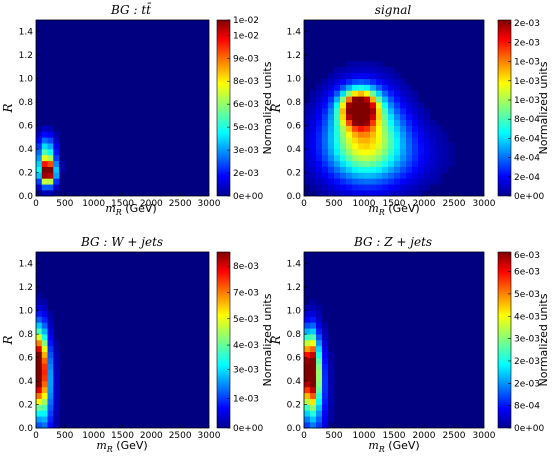 This screenshot has width=555, height=461. Describe the element at coordinates (26, 406) in the screenshot. I see `y-tick-label: 0.2` at that location.